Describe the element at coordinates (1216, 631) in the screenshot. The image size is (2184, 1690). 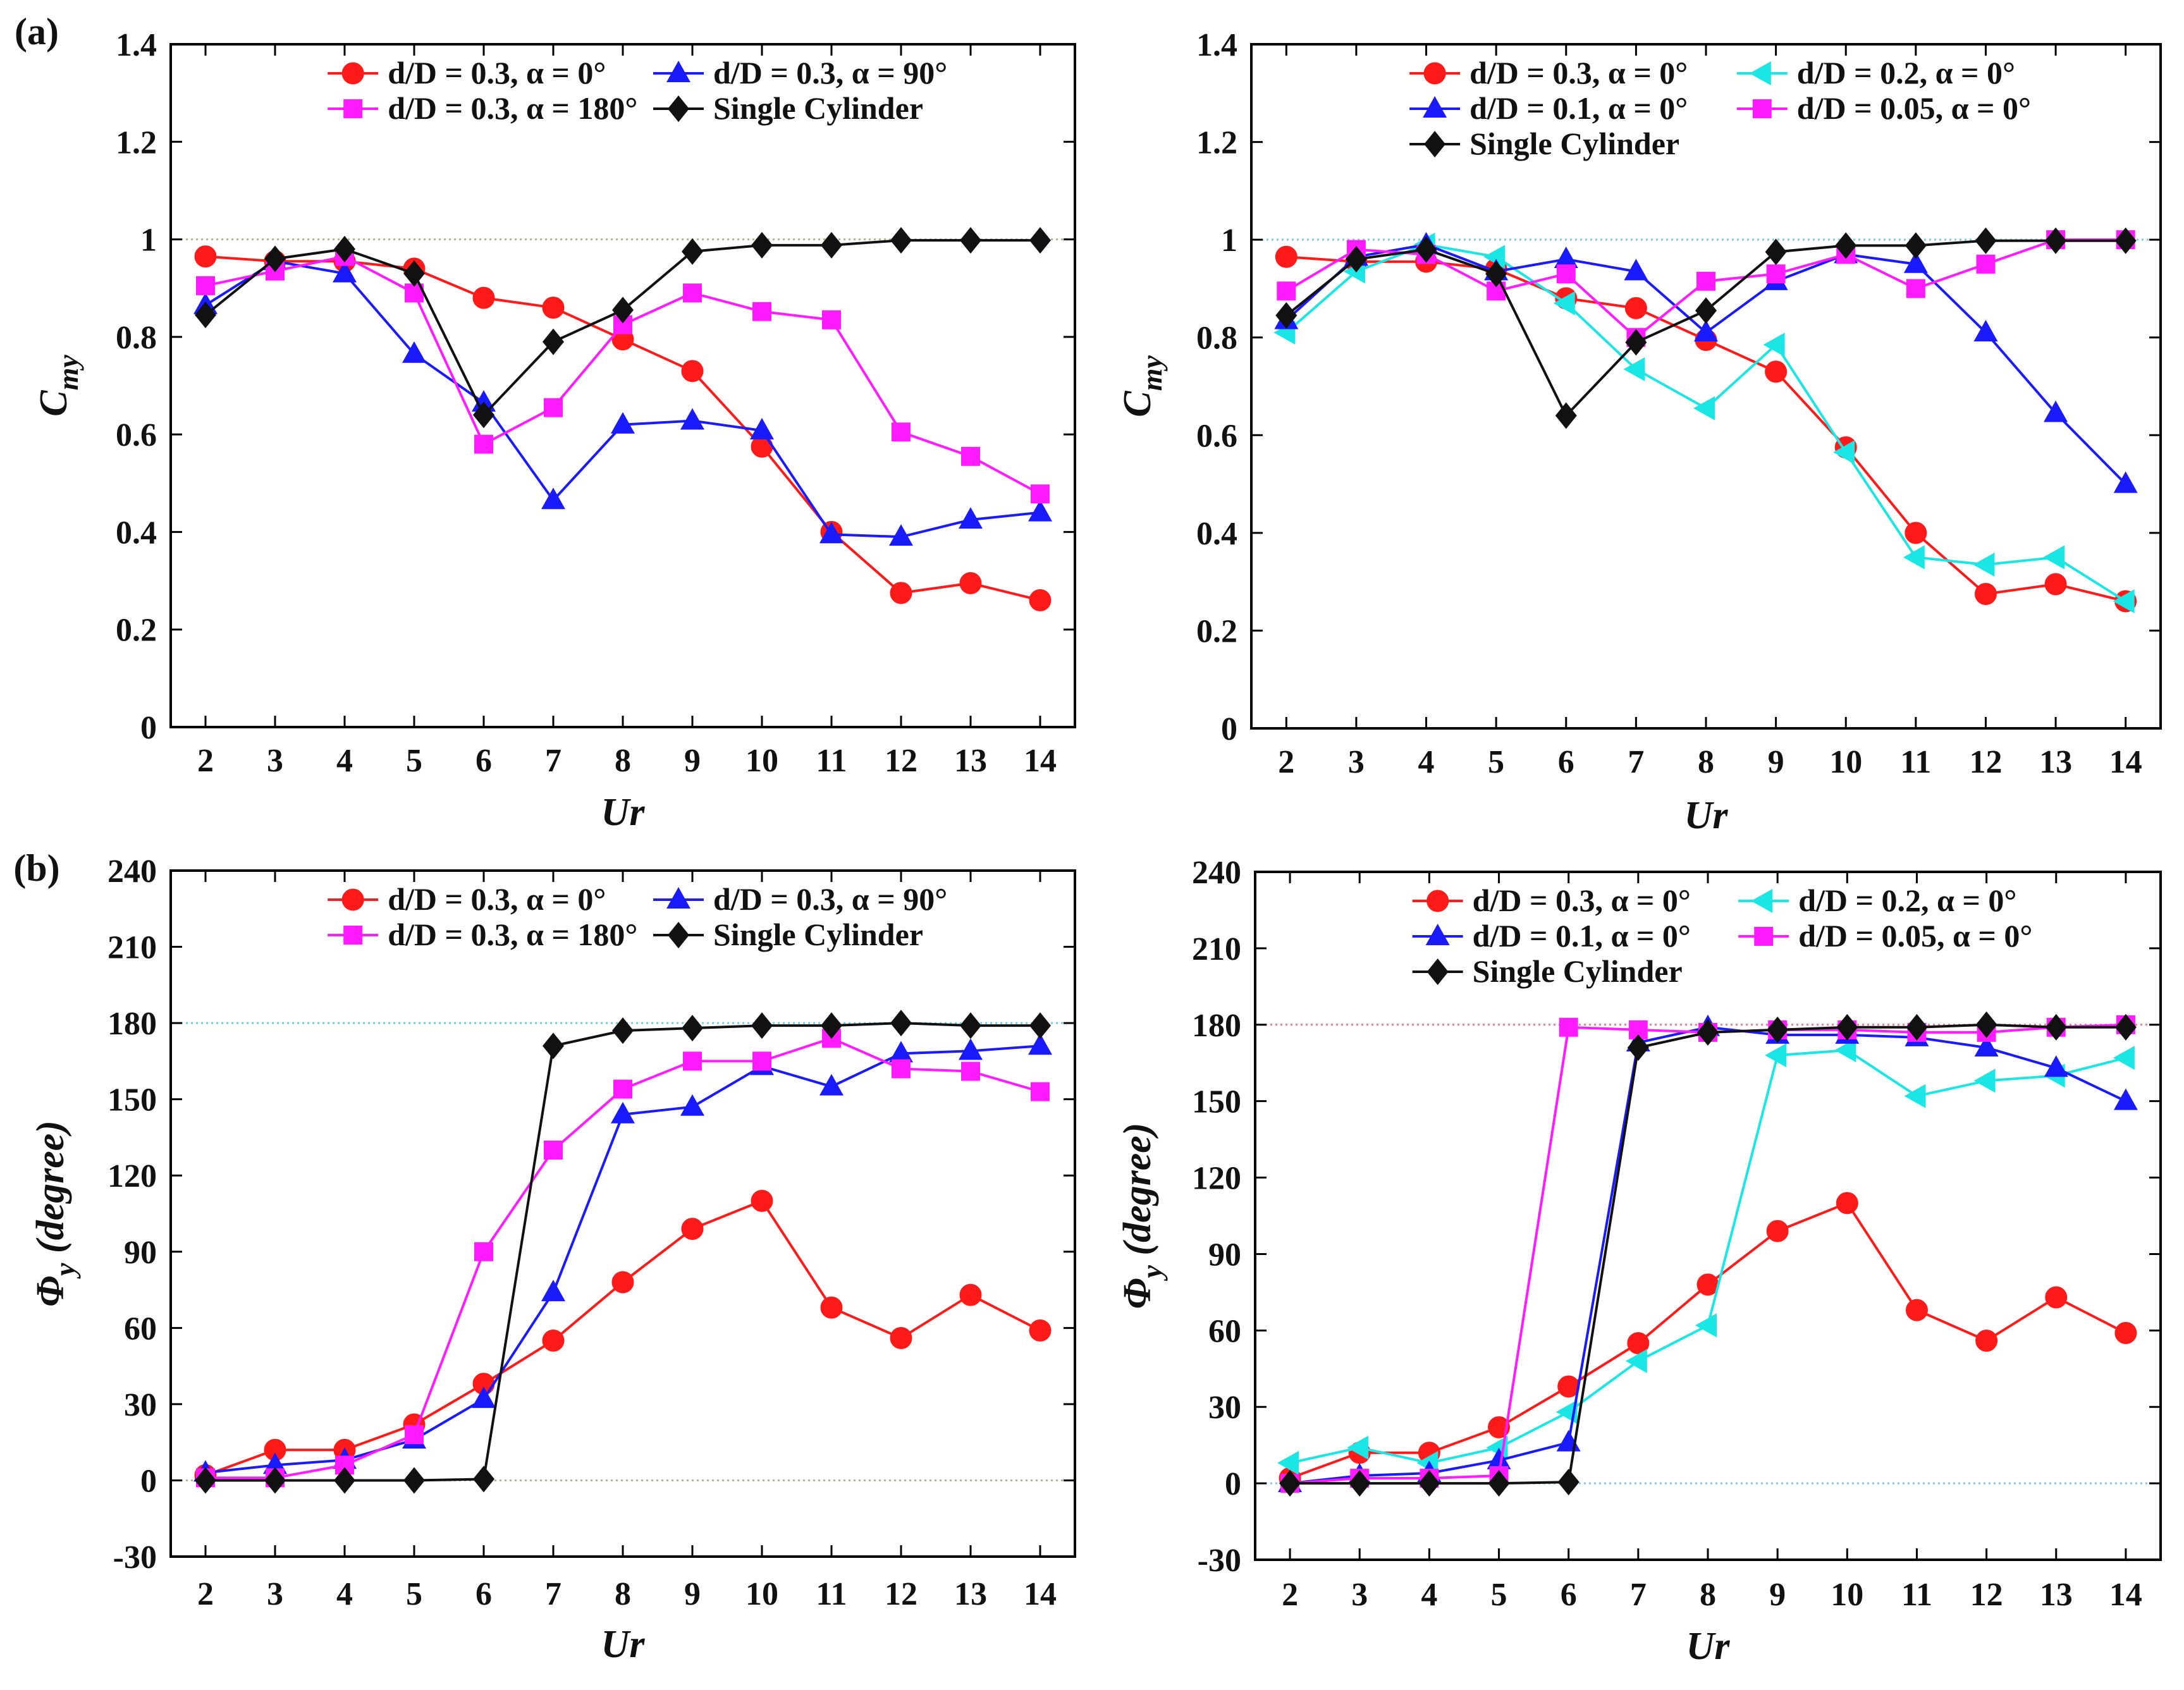
I see `y-tick-label: 0.2` at that location.